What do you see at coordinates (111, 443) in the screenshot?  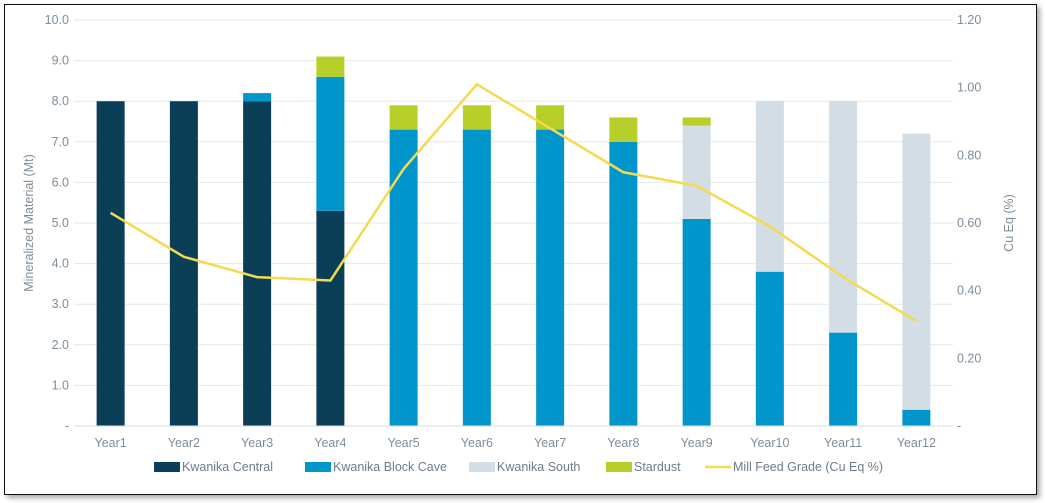 I see `x-tick-label: Year1` at bounding box center [111, 443].